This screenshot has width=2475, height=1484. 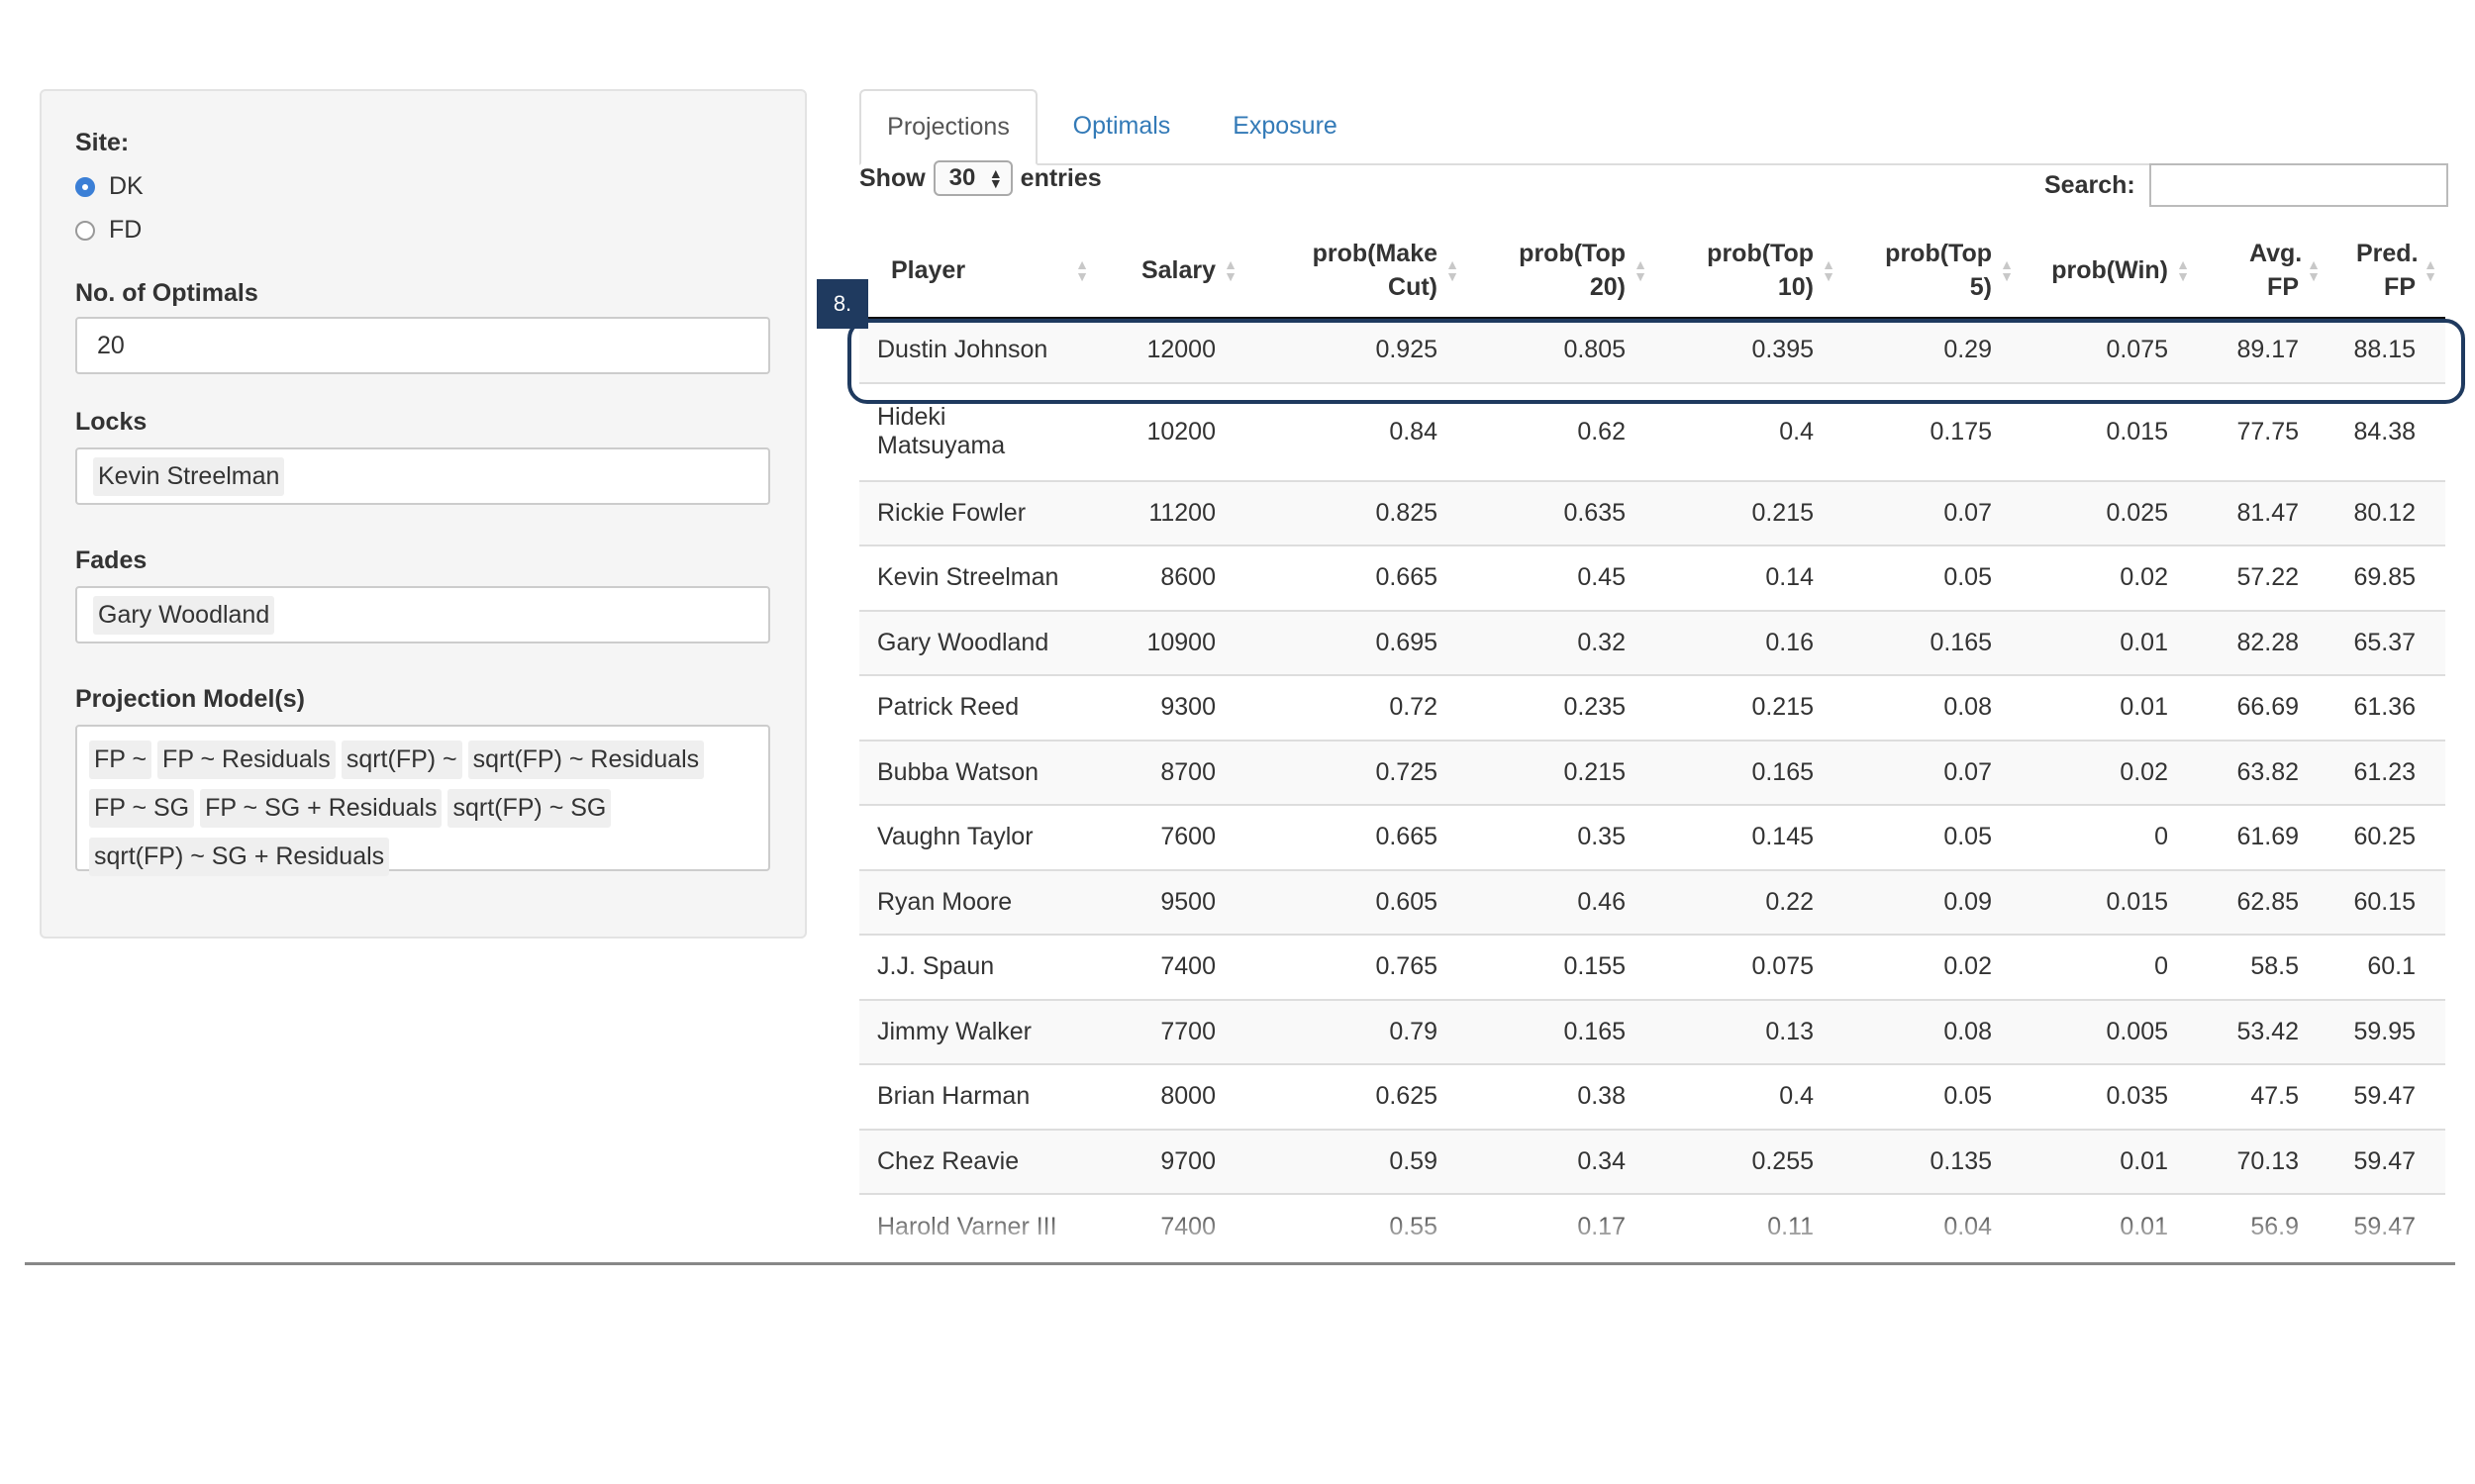 What do you see at coordinates (978, 271) in the screenshot?
I see `col-header-player: Player ▲ ▼` at bounding box center [978, 271].